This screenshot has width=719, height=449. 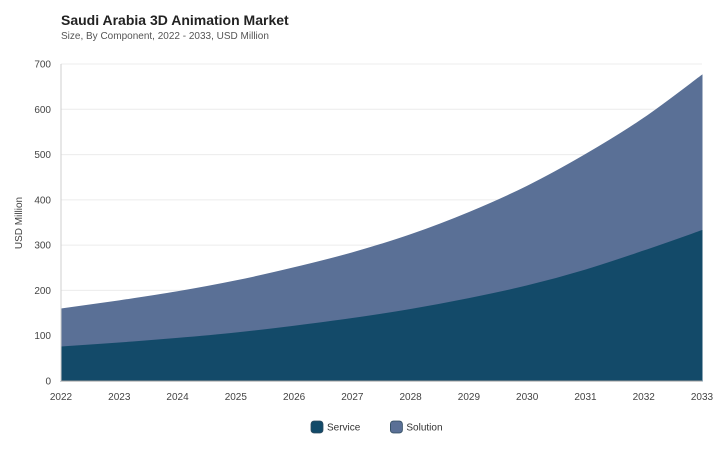 What do you see at coordinates (585, 397) in the screenshot?
I see `x-tick-label: 2031` at bounding box center [585, 397].